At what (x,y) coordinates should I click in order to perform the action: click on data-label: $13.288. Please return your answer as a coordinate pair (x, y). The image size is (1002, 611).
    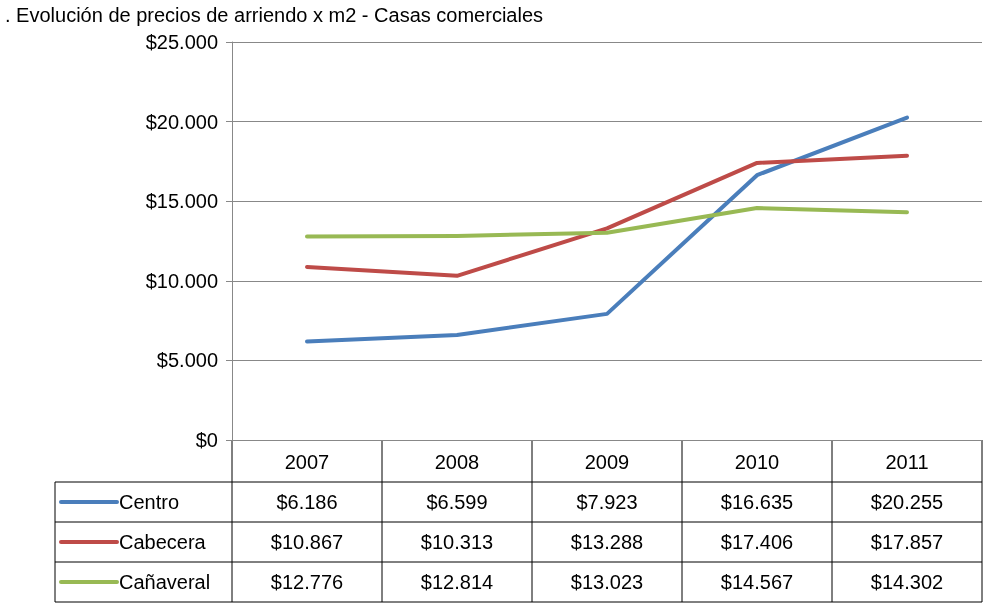
    Looking at the image, I should click on (607, 542).